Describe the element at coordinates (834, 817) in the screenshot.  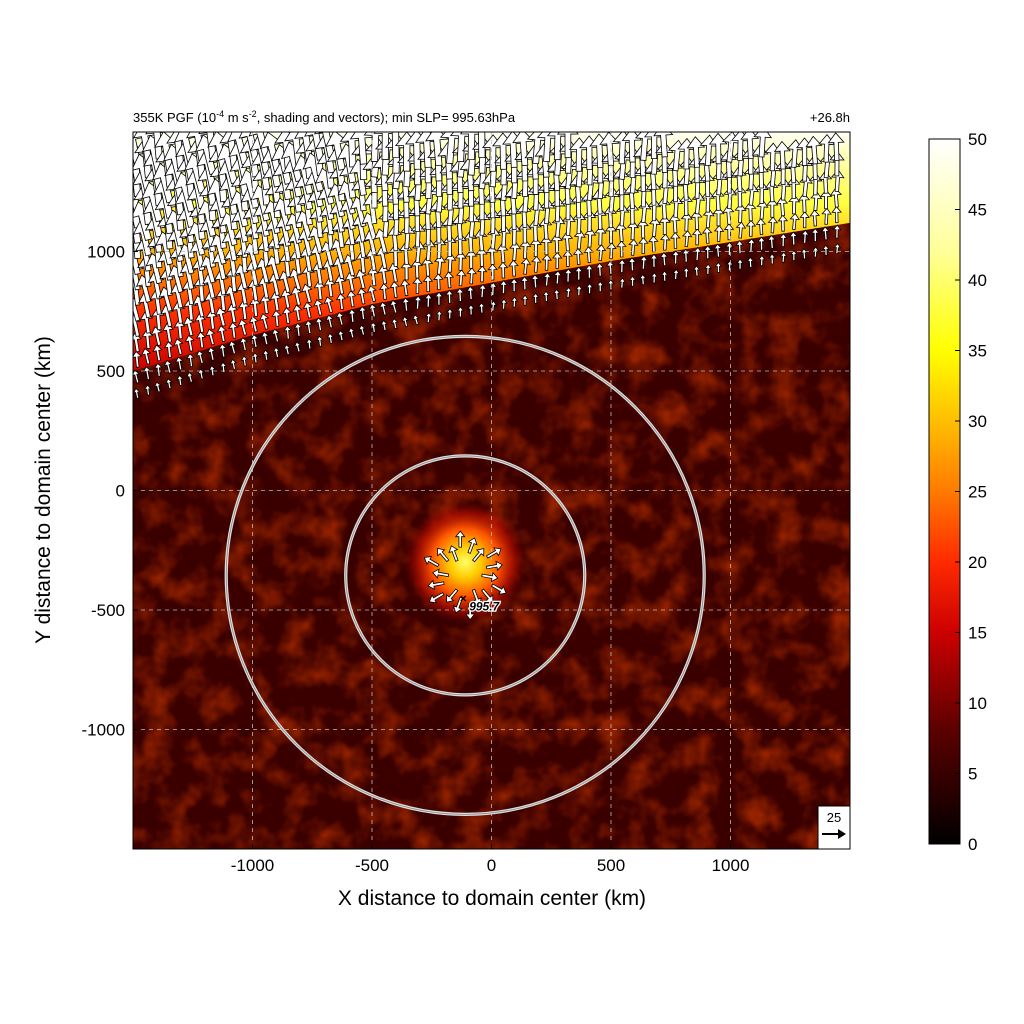
I see `reference-vector-label: 25` at that location.